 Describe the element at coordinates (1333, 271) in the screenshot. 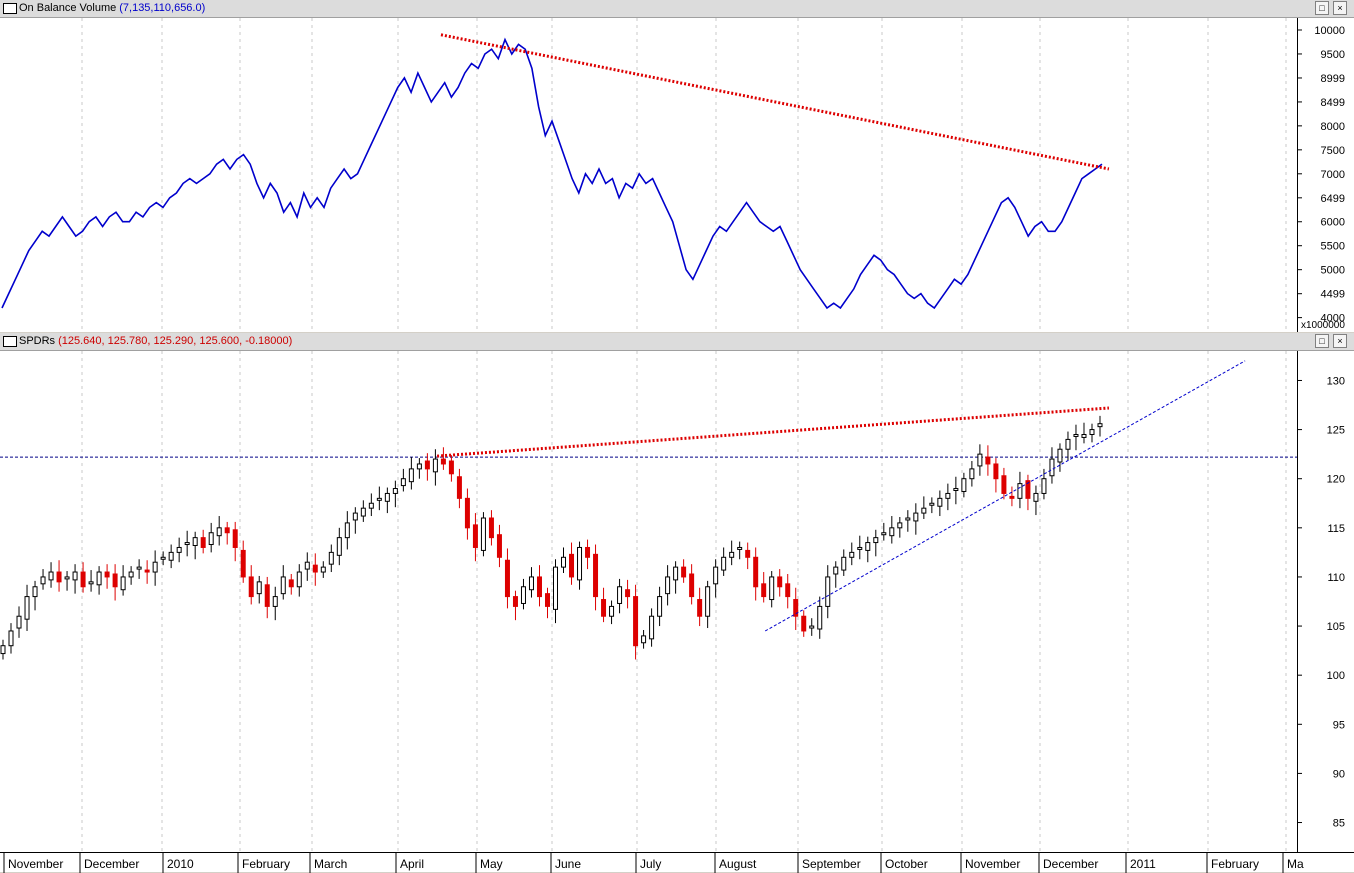

I see `y-tick-label: 5000` at that location.